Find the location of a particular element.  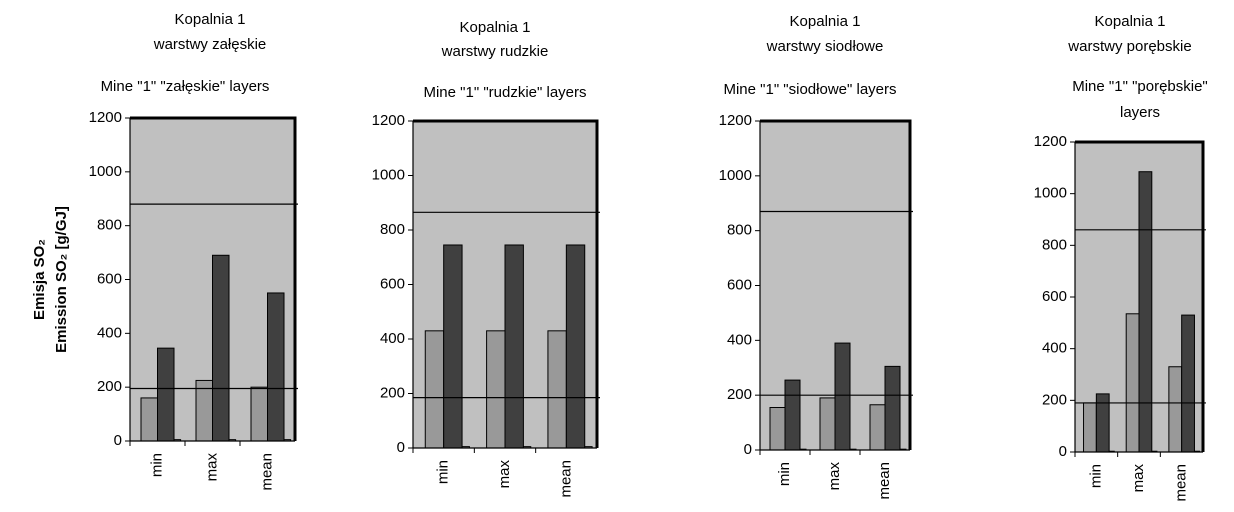

chart-subtitle: warstwy załęskie is located at coordinates (210, 44).